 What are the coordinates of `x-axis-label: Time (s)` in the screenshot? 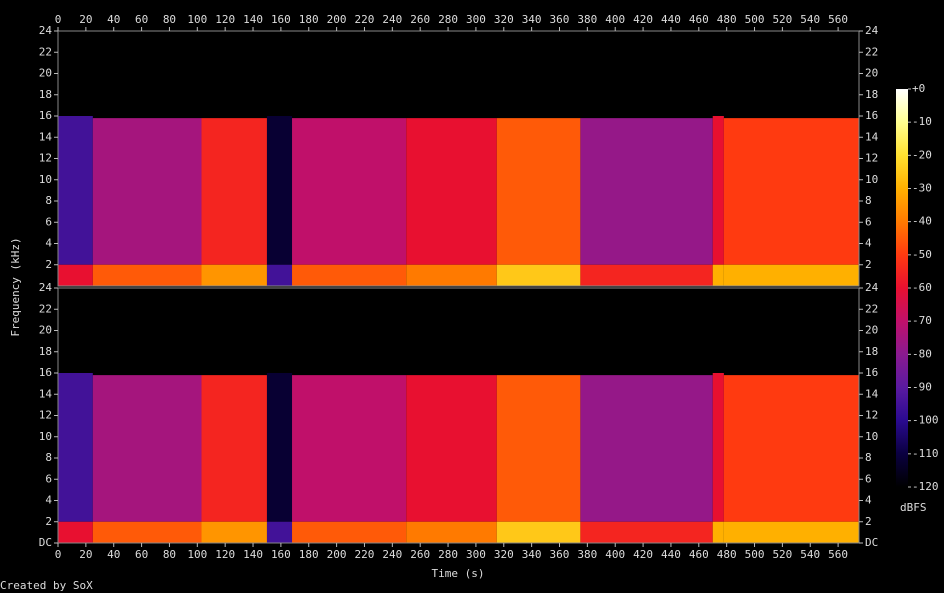 It's located at (458, 573).